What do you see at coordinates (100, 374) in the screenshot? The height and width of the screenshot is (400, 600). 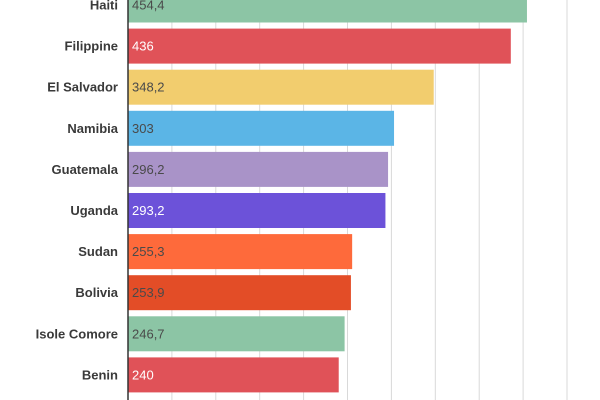 I see `category-label: Benin` at bounding box center [100, 374].